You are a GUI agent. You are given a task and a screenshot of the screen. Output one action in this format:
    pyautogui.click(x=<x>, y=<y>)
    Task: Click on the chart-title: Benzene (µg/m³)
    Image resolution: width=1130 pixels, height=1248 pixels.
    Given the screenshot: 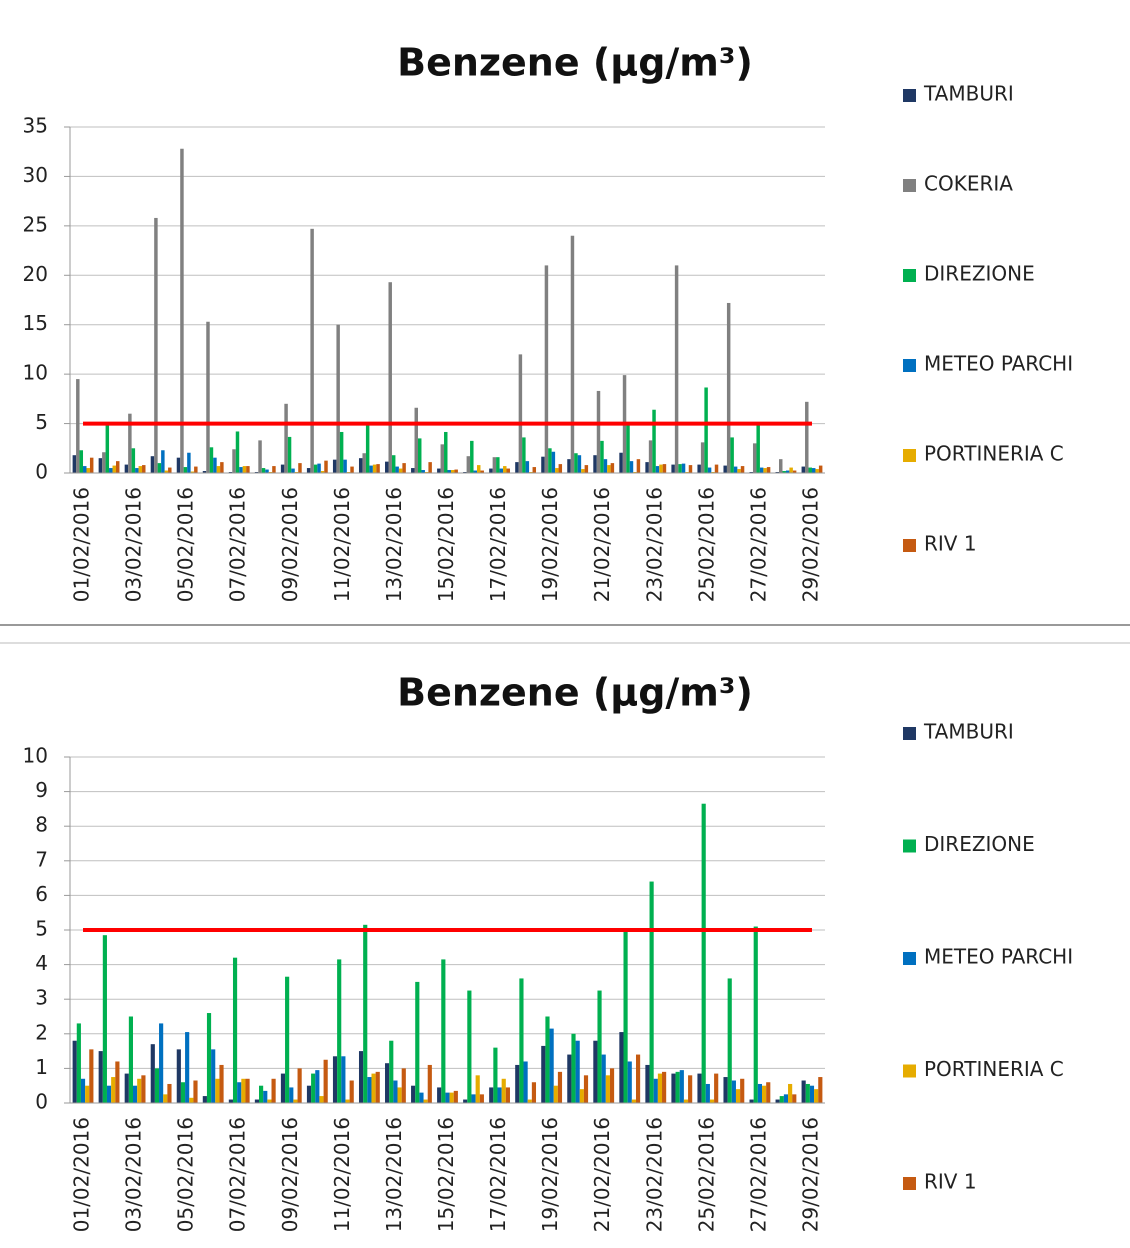 What is the action you would take?
    pyautogui.click(x=575, y=693)
    